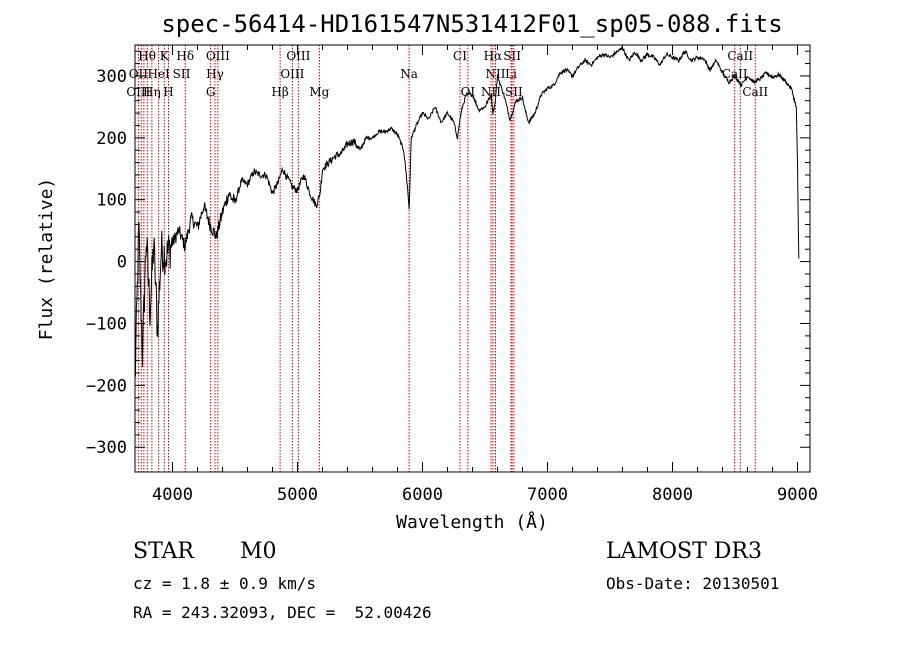  I want to click on line-label: H, so click(168, 92).